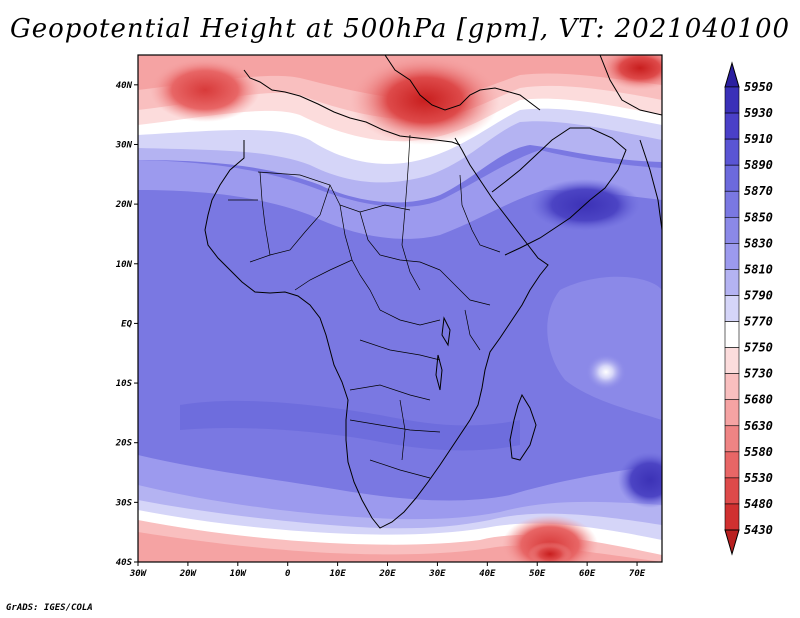  What do you see at coordinates (732, 74) in the screenshot?
I see `colorbar-top-arrow` at bounding box center [732, 74].